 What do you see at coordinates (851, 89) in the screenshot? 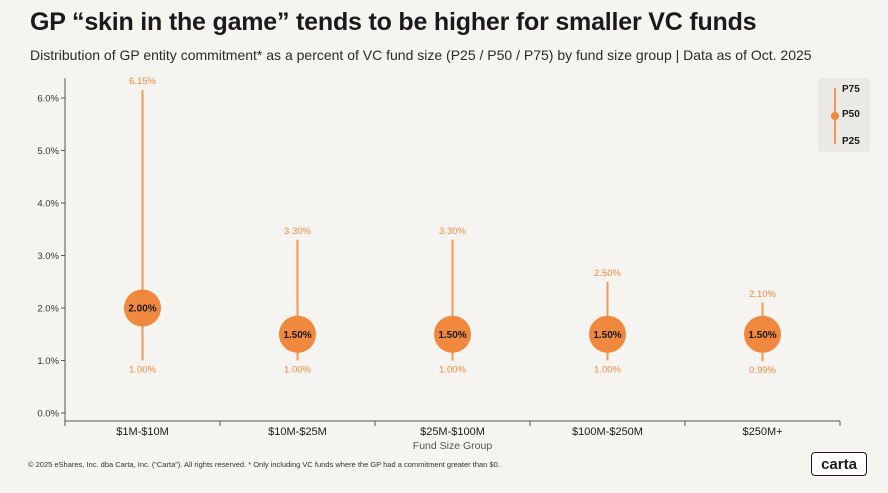
I see `legend-p75: P75` at bounding box center [851, 89].